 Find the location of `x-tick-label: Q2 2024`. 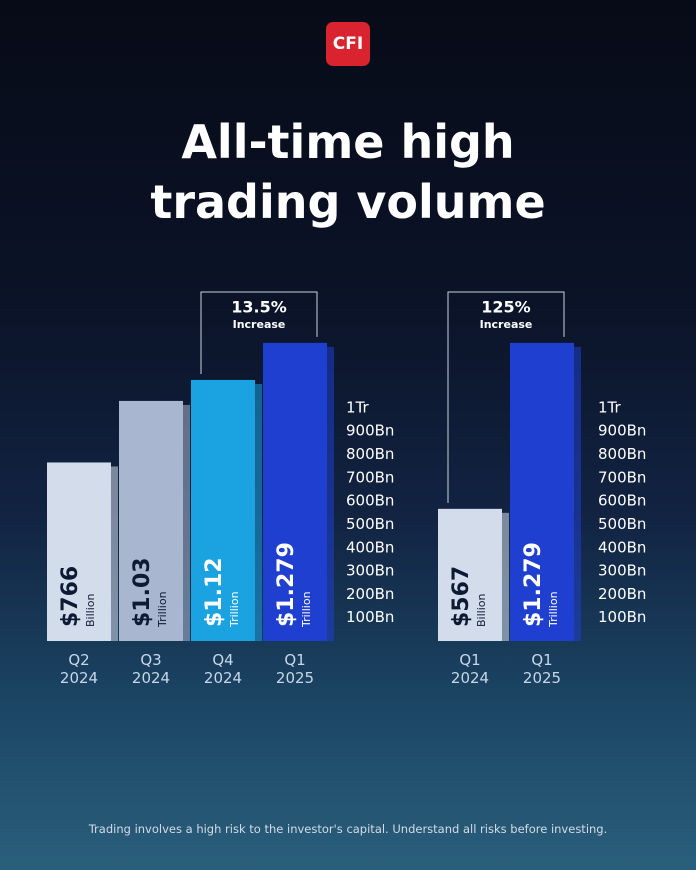

x-tick-label: Q2 2024 is located at coordinates (79, 669).